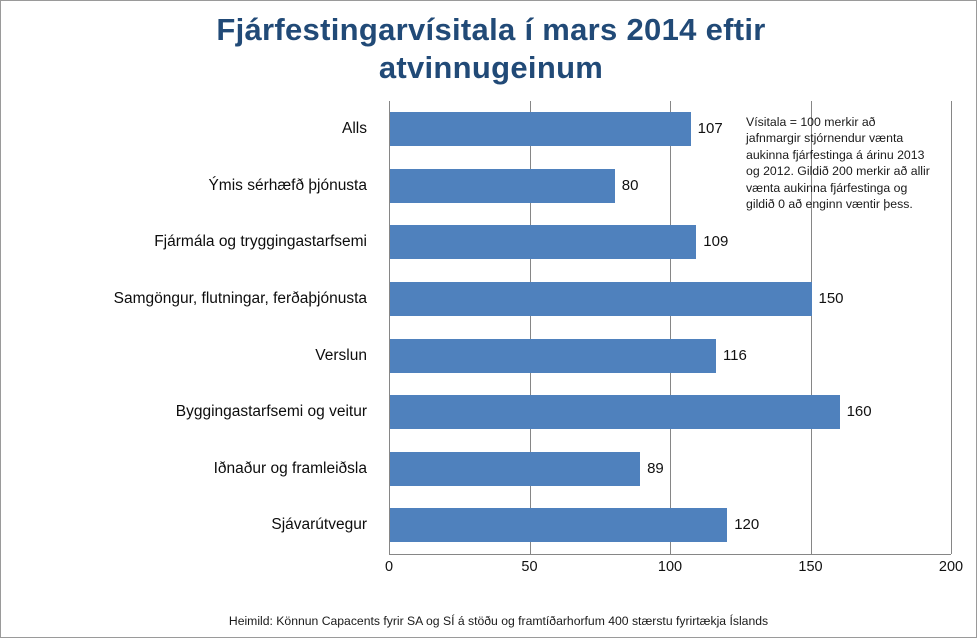 The image size is (977, 638). Describe the element at coordinates (319, 525) in the screenshot. I see `category-label: Sjávarútvegur` at that location.